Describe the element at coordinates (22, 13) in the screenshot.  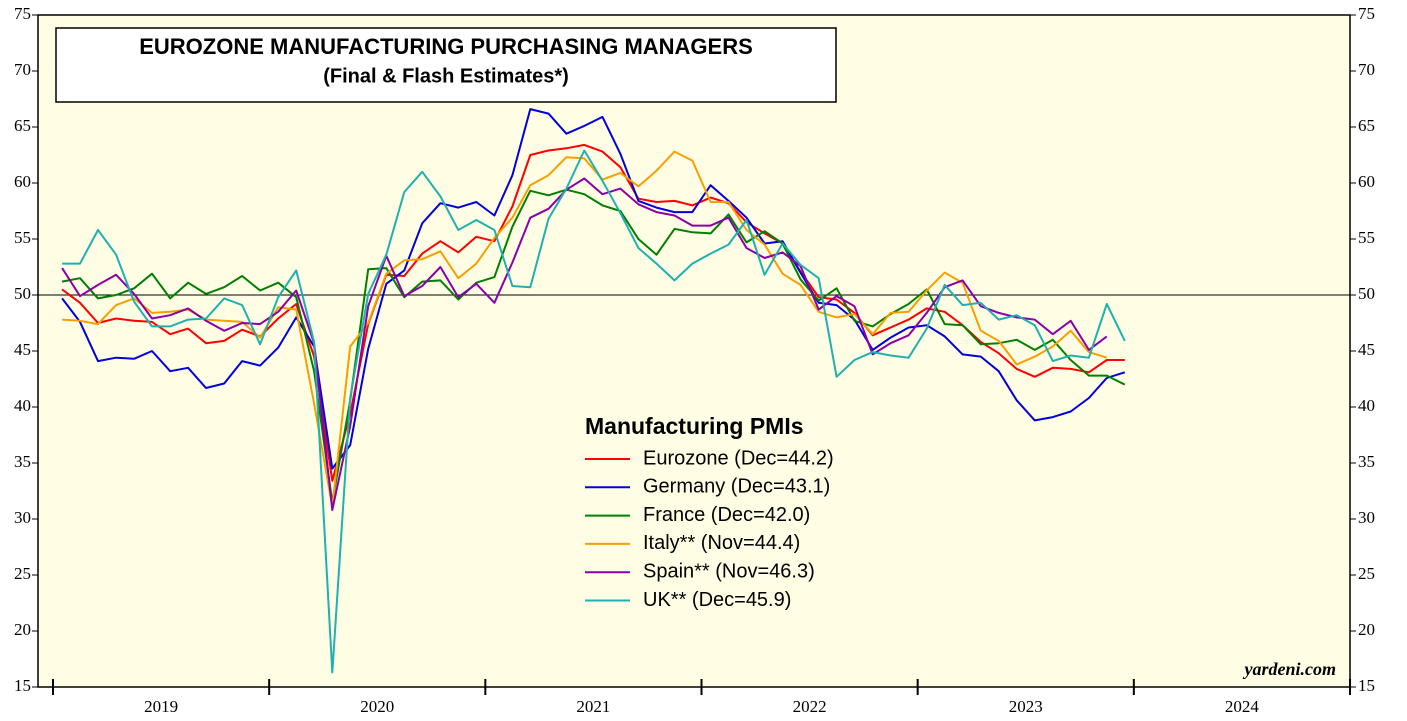
I see `y-tick-label: 75` at that location.